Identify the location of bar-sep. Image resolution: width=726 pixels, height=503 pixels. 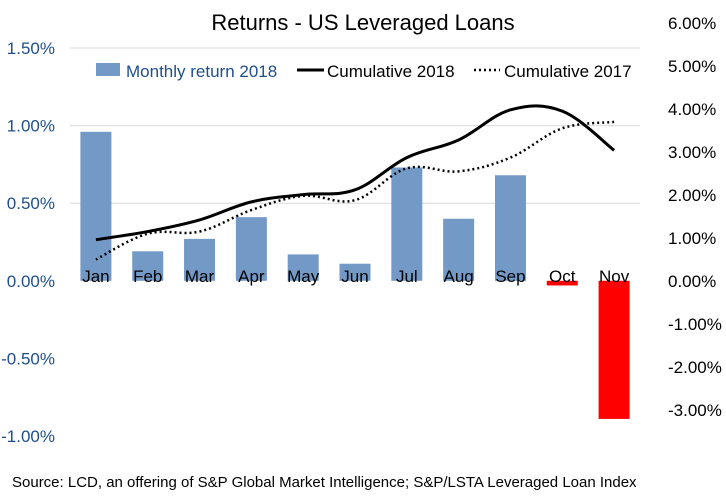
(510, 228).